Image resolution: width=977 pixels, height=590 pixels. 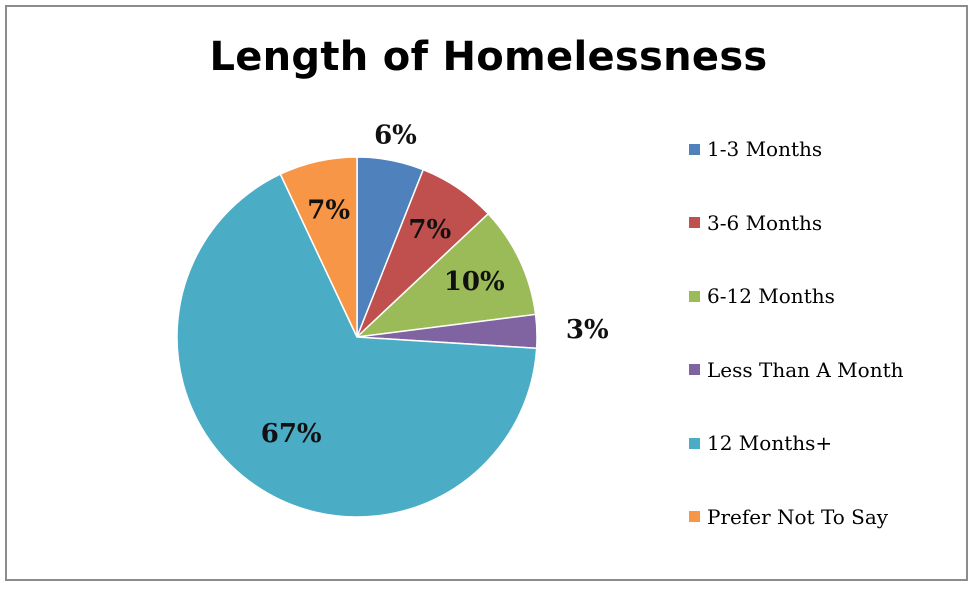 I want to click on legend-item-12-months-: 12 Months+, so click(x=760, y=443).